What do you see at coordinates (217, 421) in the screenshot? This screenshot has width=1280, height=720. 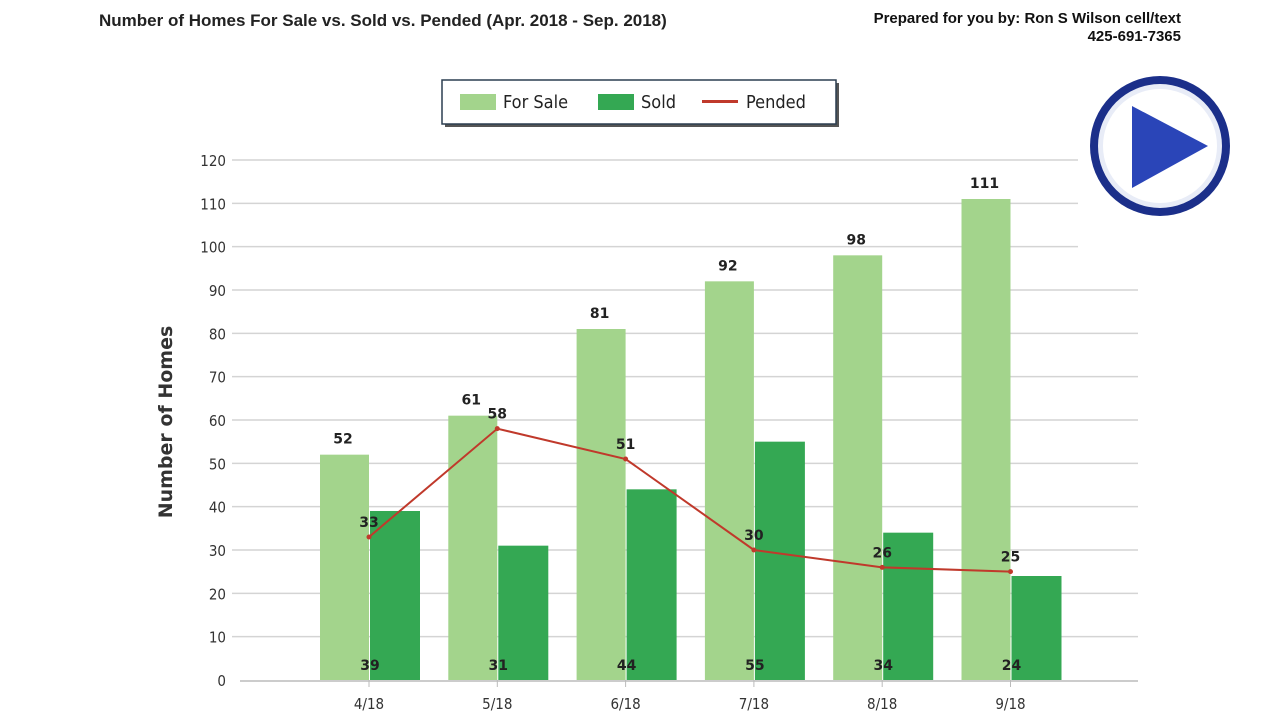 I see `y-tick-label: 60` at bounding box center [217, 421].